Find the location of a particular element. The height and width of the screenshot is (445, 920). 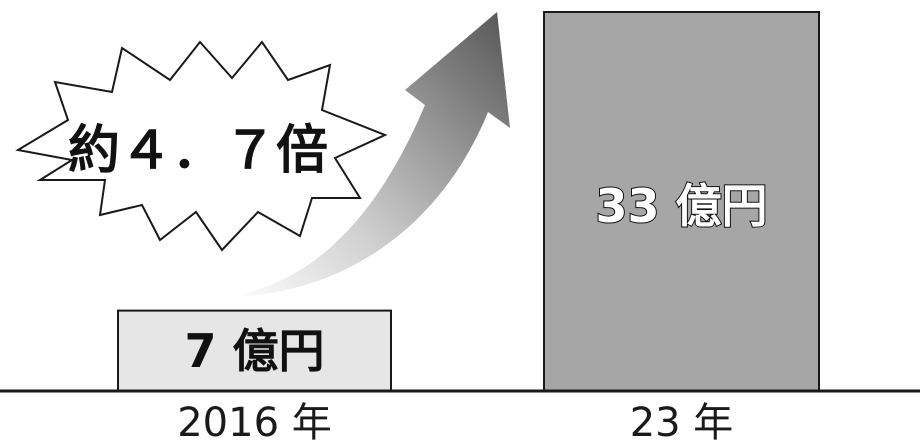

category-label-2016: 2016 年 is located at coordinates (254, 422).